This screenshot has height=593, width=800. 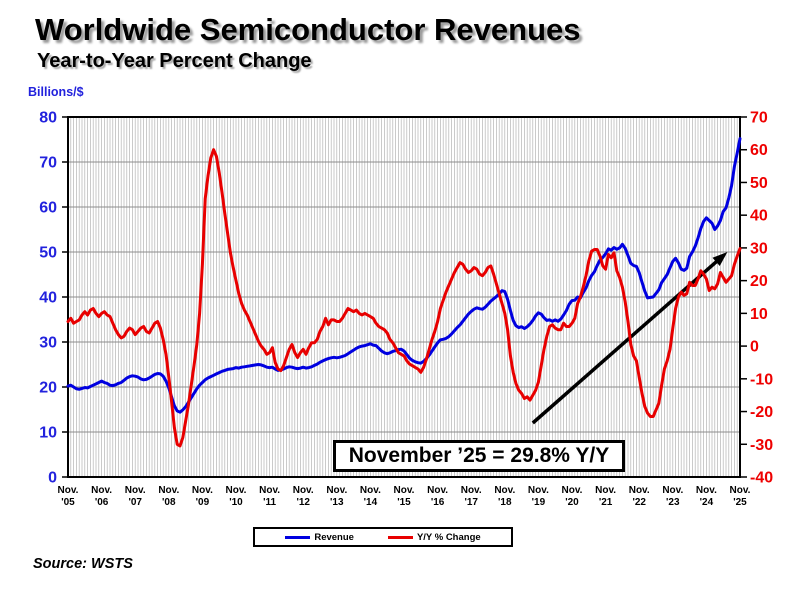 What do you see at coordinates (539, 502) in the screenshot?
I see `x-tick-label-year: '19` at bounding box center [539, 502].